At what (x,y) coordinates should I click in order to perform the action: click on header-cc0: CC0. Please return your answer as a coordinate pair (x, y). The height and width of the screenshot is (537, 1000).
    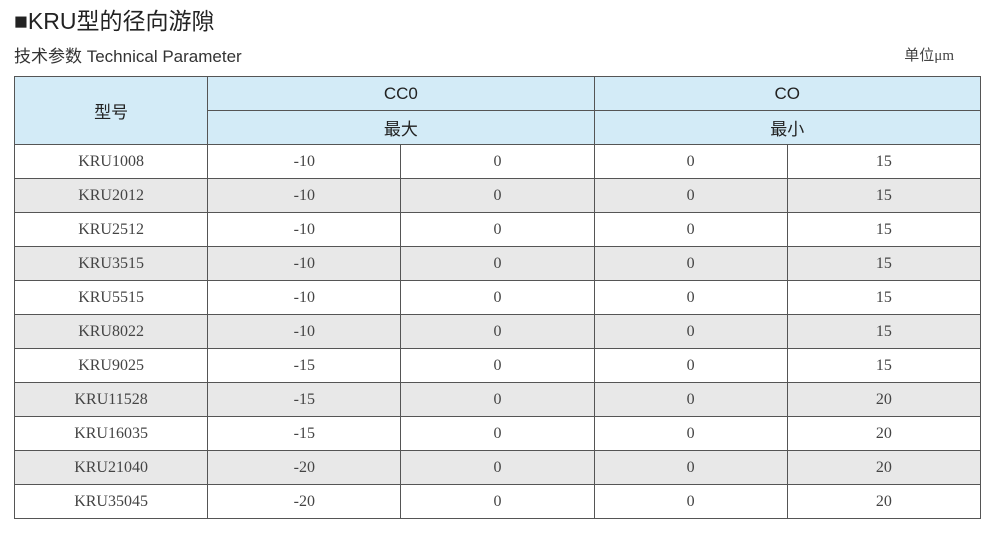
    Looking at the image, I should click on (401, 93).